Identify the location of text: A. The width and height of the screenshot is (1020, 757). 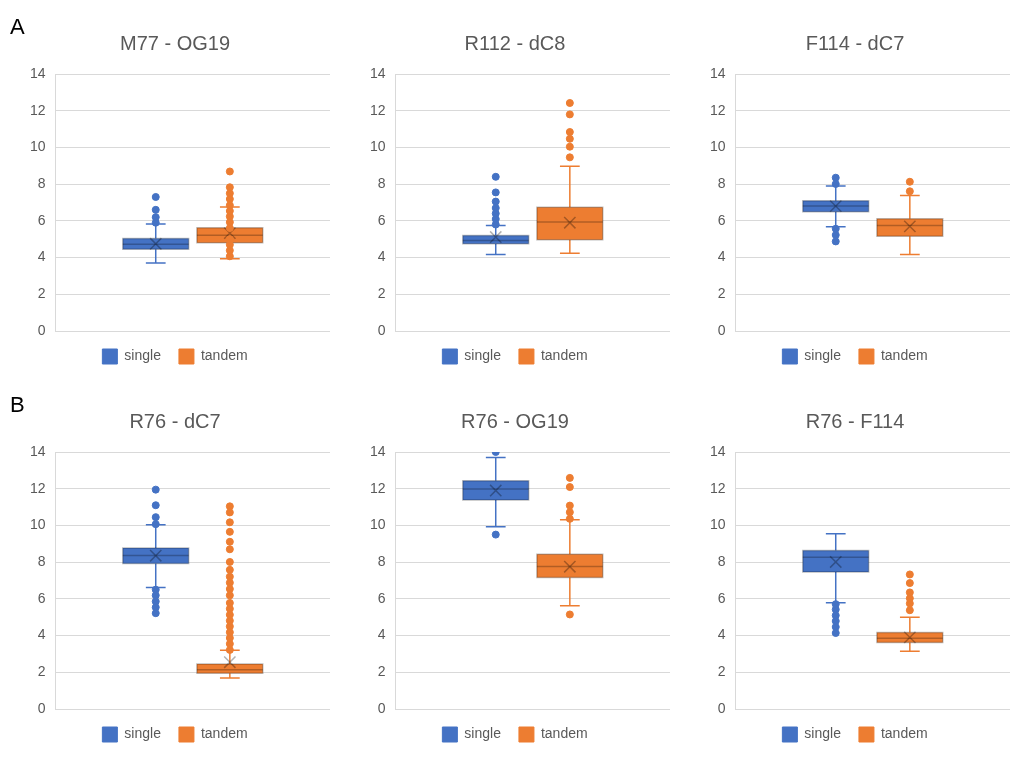
(17, 27).